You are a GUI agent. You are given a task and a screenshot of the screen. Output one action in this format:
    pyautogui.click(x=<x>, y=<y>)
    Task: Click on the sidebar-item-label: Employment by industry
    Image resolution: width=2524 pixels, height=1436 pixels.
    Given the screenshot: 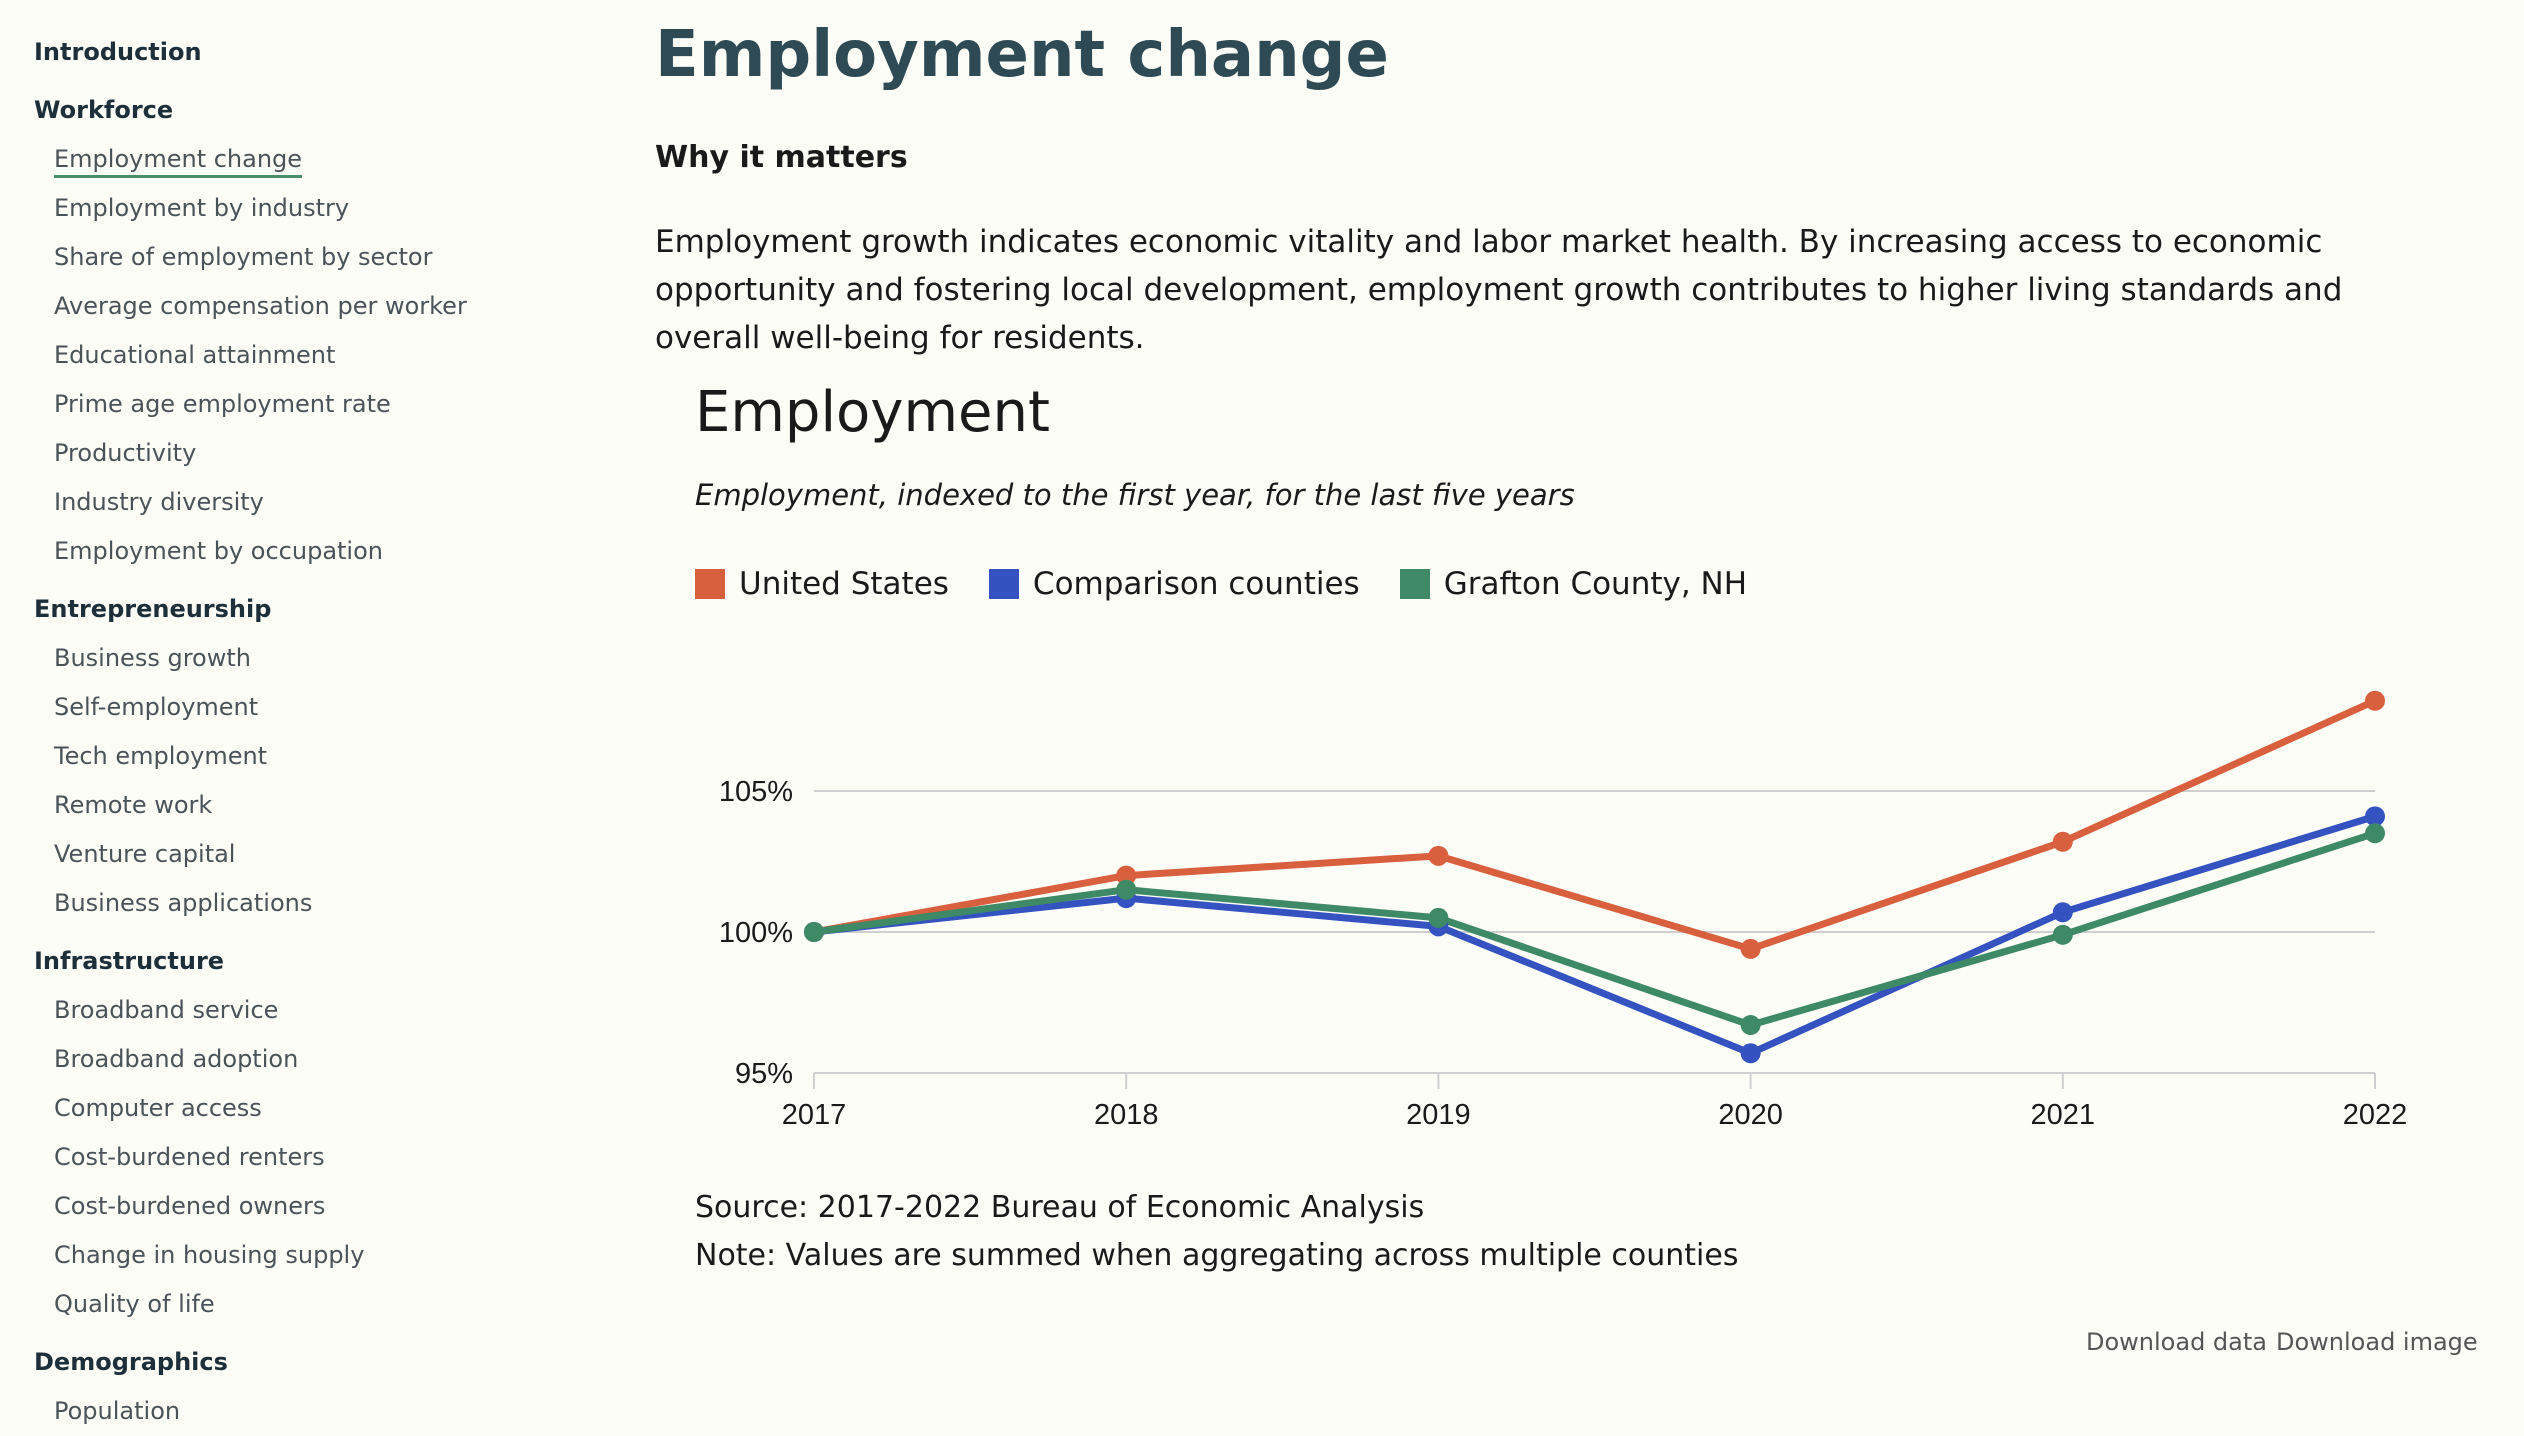 What is the action you would take?
    pyautogui.click(x=202, y=208)
    